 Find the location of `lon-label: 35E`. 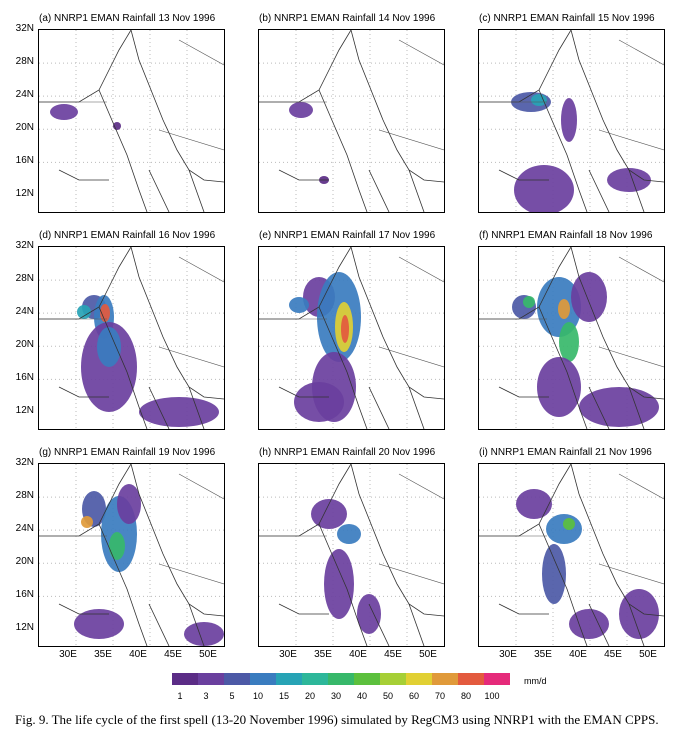

lon-label: 35E is located at coordinates (103, 654).